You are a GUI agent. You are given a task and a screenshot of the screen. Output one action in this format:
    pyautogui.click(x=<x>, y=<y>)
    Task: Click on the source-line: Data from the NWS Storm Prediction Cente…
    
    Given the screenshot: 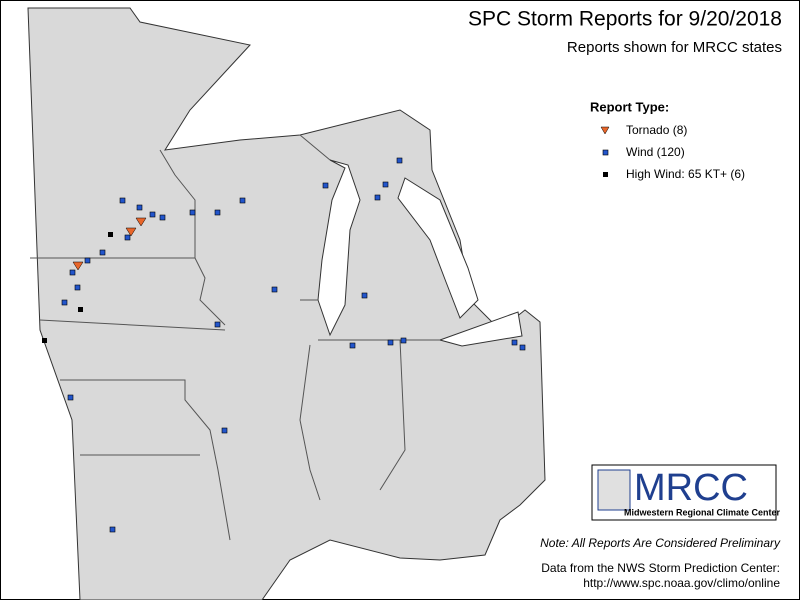 What is the action you would take?
    pyautogui.click(x=660, y=568)
    